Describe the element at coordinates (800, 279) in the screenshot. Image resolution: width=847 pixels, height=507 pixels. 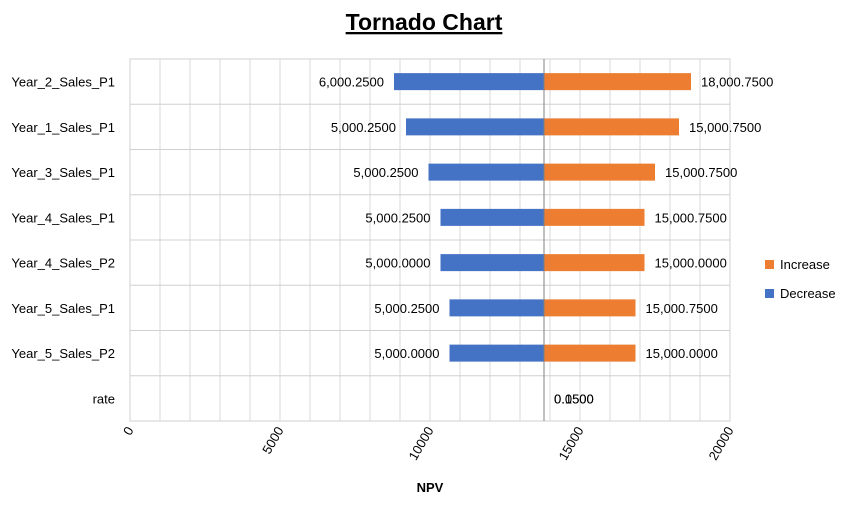
I see `legend: Increase Decrease` at that location.